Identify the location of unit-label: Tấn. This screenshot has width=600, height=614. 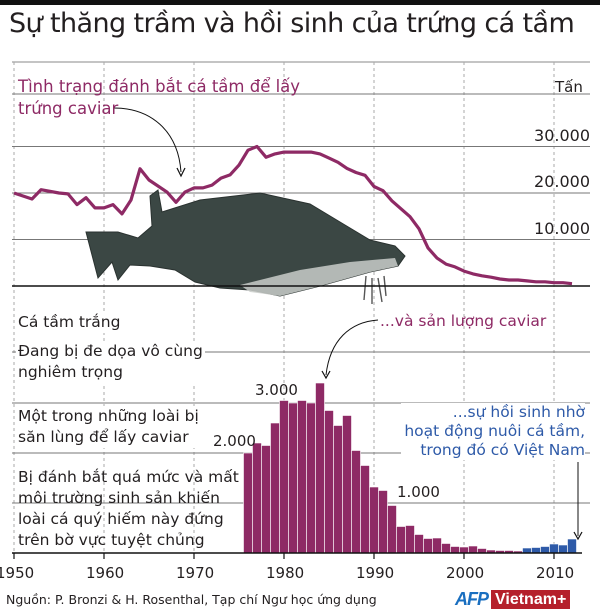
(569, 87).